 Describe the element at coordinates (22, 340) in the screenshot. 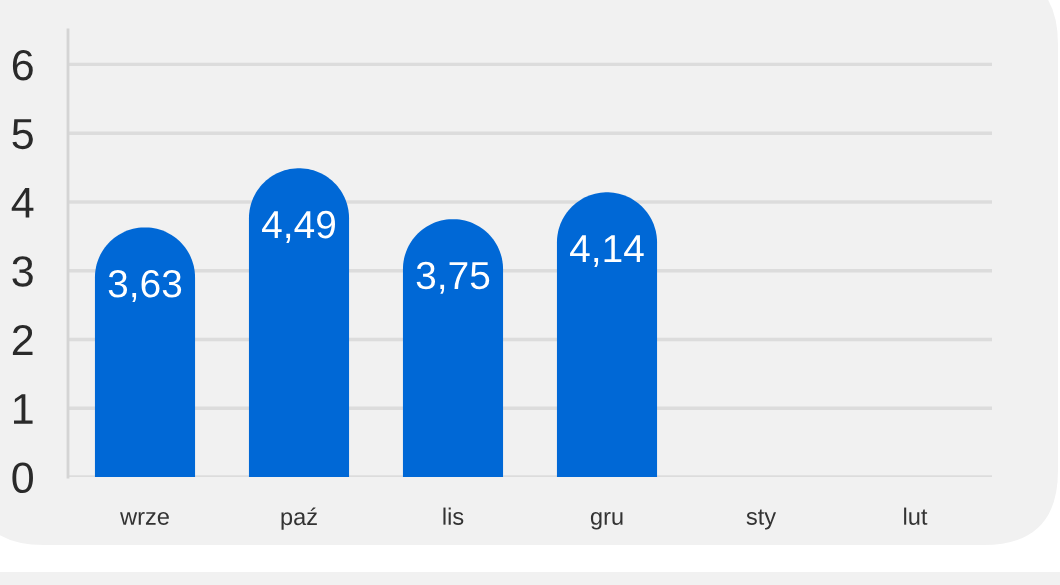

I see `y-tick-label: 2` at that location.